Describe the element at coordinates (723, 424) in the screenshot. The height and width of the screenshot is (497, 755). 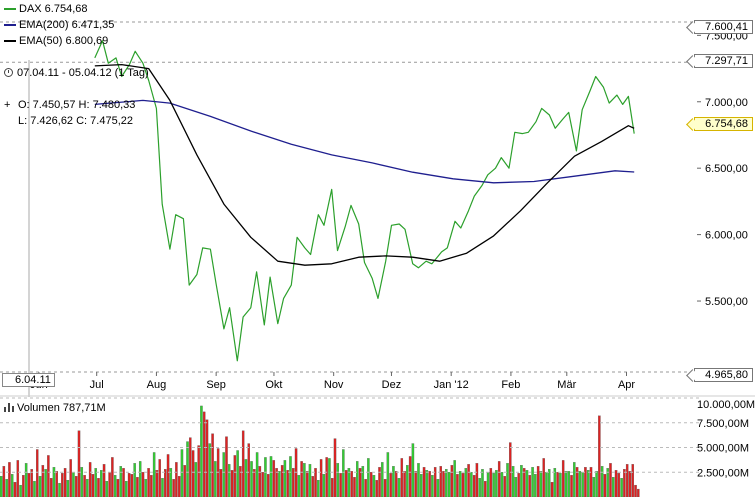
I see `volume-tick-label: 7.500,00M` at that location.